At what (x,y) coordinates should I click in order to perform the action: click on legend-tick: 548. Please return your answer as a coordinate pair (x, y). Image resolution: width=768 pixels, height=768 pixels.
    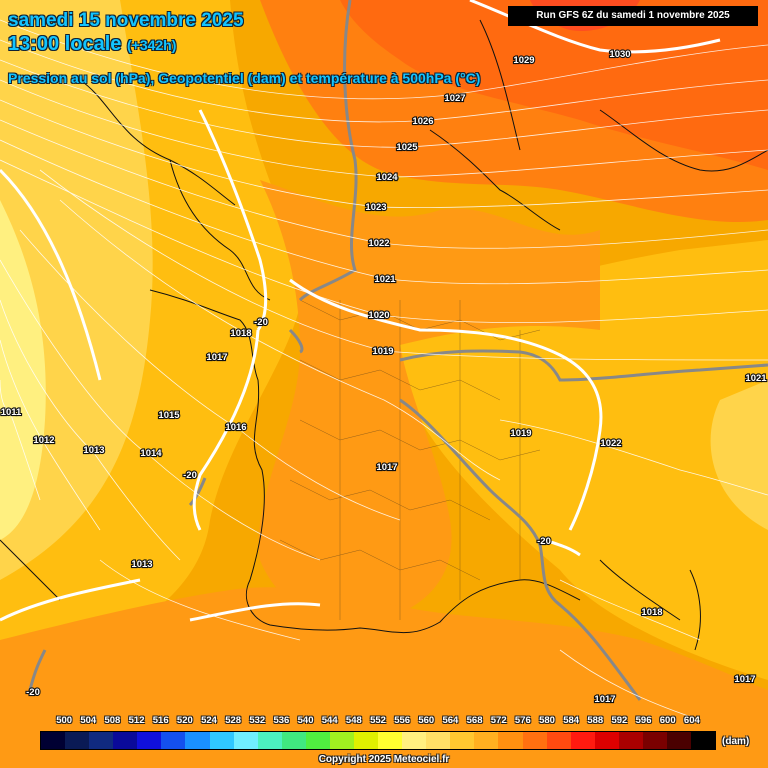
    Looking at the image, I should click on (353, 720).